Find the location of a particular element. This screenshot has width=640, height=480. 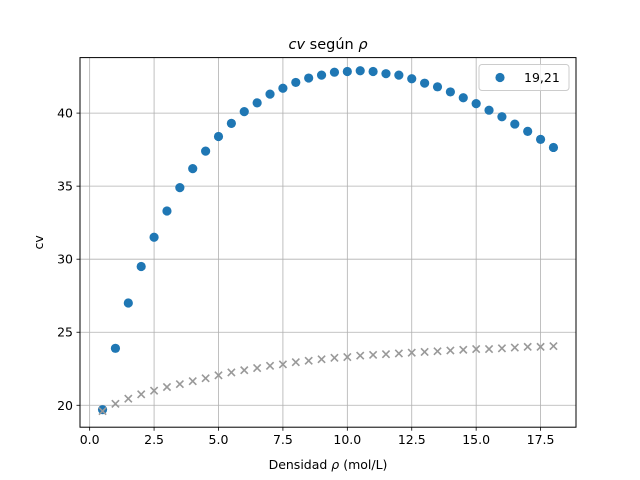

y-tick-label: 20 is located at coordinates (65, 405).